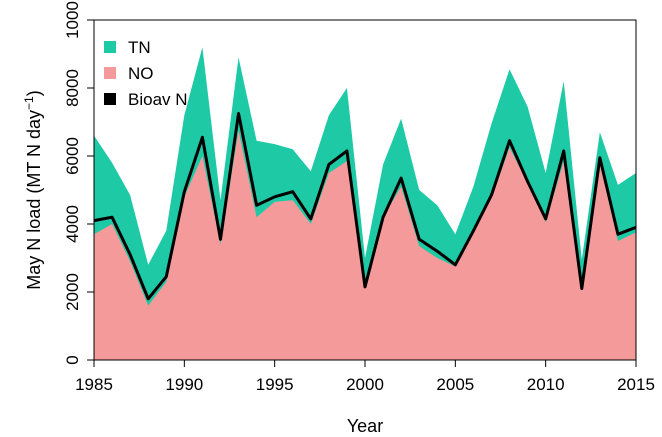 The width and height of the screenshot is (662, 437). Describe the element at coordinates (139, 47) in the screenshot. I see `legend-label-tn: TN` at that location.